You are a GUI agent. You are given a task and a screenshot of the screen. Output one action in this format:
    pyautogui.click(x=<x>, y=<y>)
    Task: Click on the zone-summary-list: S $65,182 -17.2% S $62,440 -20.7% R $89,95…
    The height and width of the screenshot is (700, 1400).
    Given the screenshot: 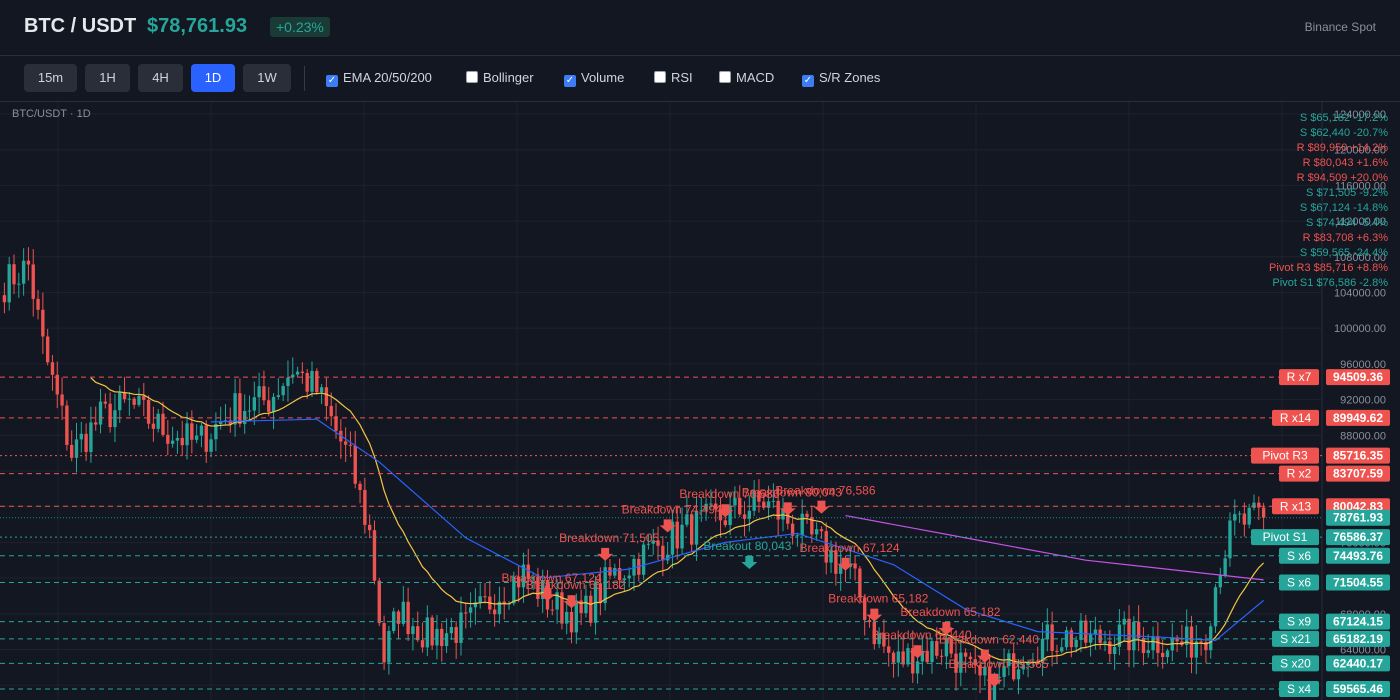 What is the action you would take?
    pyautogui.click(x=1328, y=200)
    